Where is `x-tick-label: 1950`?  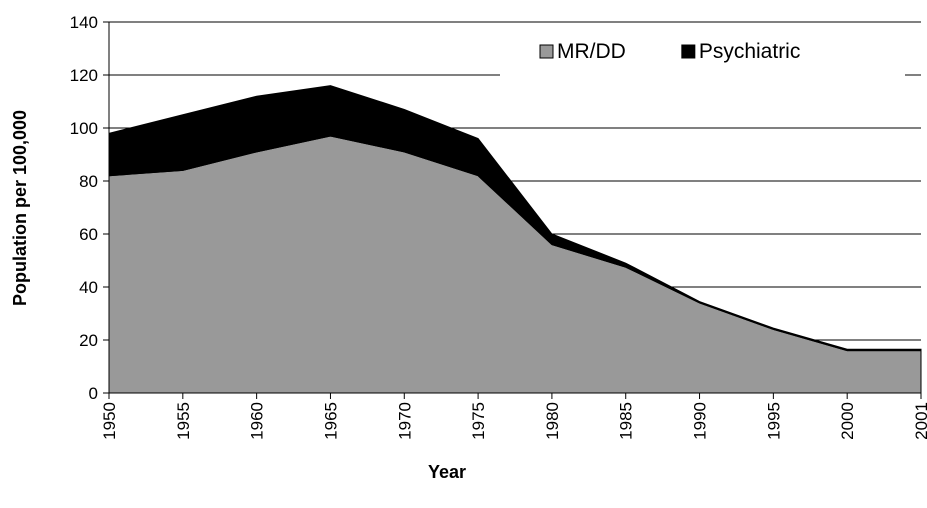 x-tick-label: 1950 is located at coordinates (109, 421).